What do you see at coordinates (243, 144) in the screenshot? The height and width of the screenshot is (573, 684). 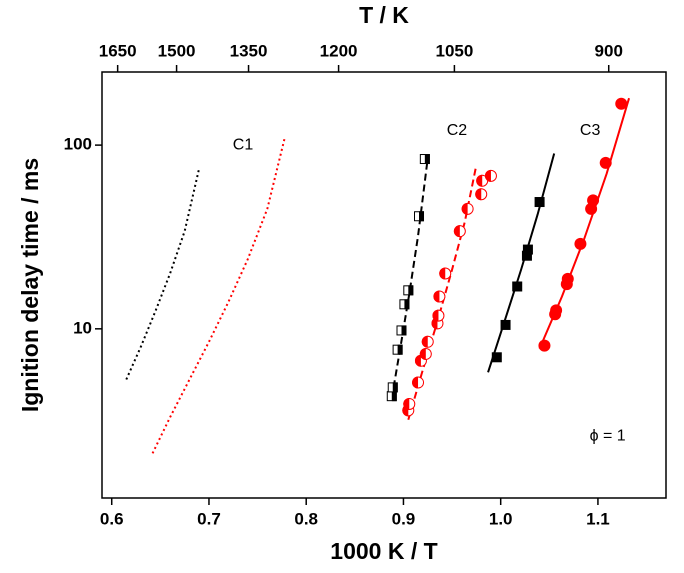 I see `annotation: C1` at bounding box center [243, 144].